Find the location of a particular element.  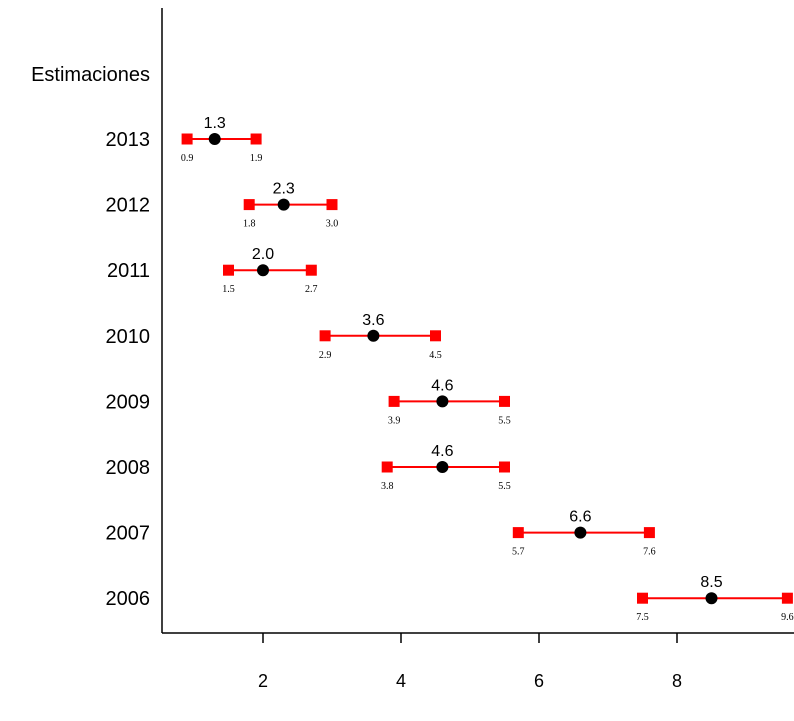

estimate-label: 2.3 is located at coordinates (284, 189).